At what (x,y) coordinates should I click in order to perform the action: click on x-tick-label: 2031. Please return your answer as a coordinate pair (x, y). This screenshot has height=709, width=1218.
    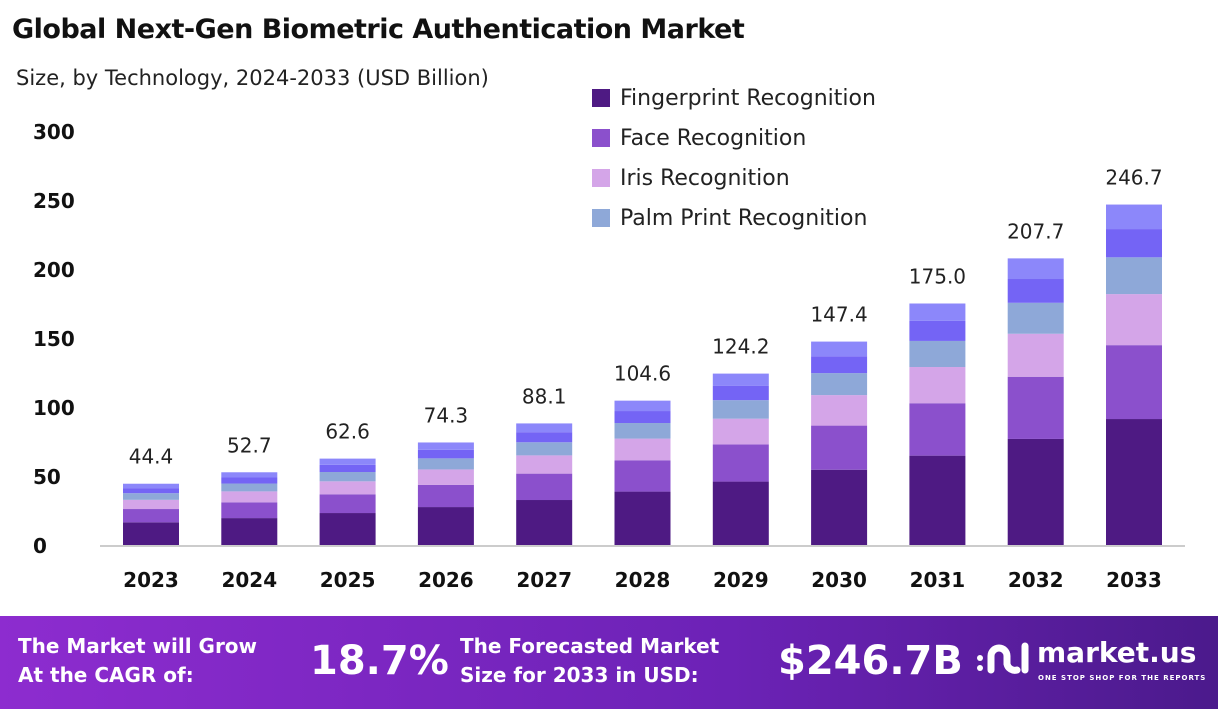
    Looking at the image, I should click on (938, 580).